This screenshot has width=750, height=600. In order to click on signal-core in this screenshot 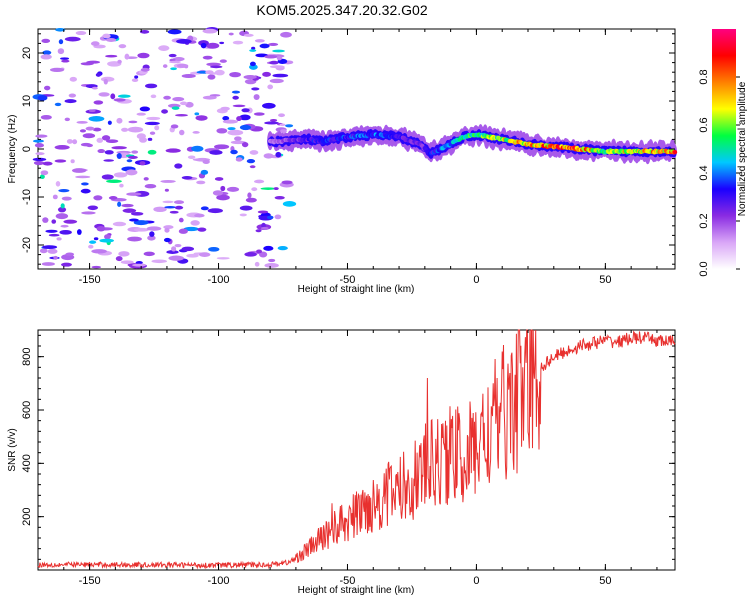, I will do `click(675, 152)`.